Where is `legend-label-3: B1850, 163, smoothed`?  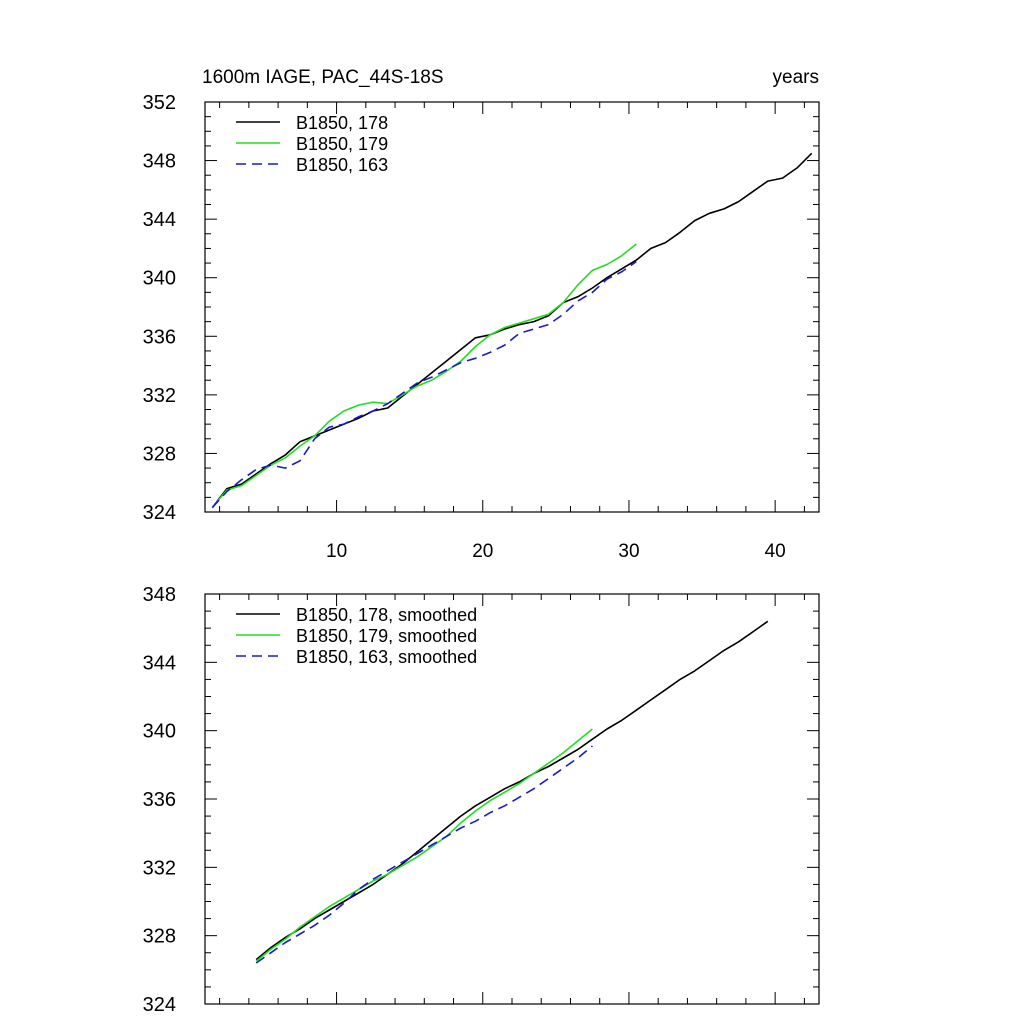
legend-label-3: B1850, 163, smoothed is located at coordinates (386, 657).